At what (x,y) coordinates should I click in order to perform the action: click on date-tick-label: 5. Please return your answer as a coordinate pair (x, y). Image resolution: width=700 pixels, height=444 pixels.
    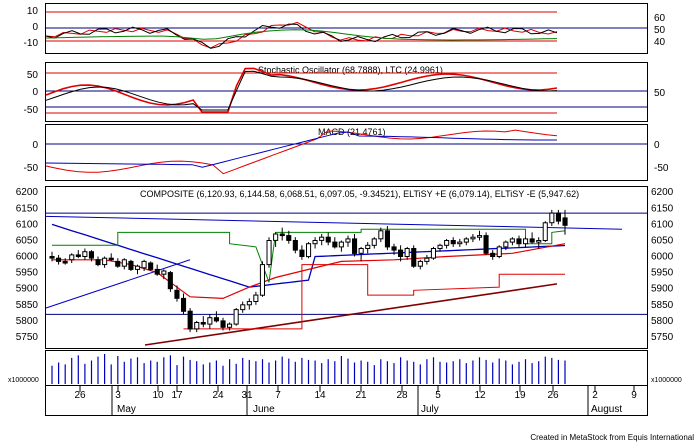
    Looking at the image, I should click on (438, 395).